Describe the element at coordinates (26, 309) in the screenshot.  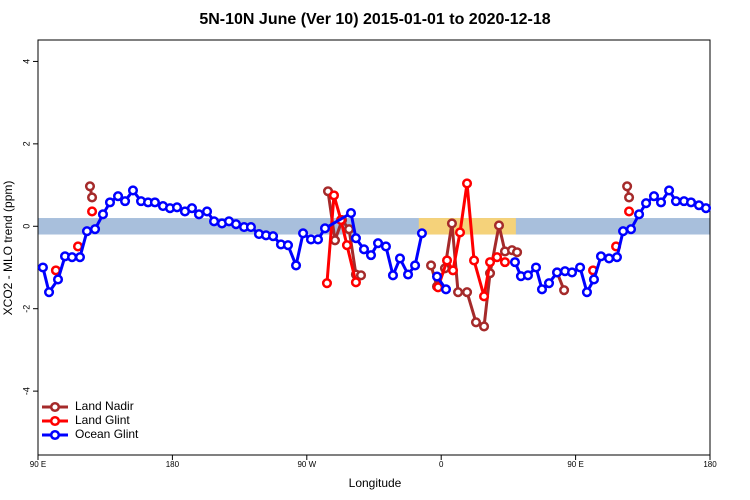
I see `y-tick-label: -2` at that location.